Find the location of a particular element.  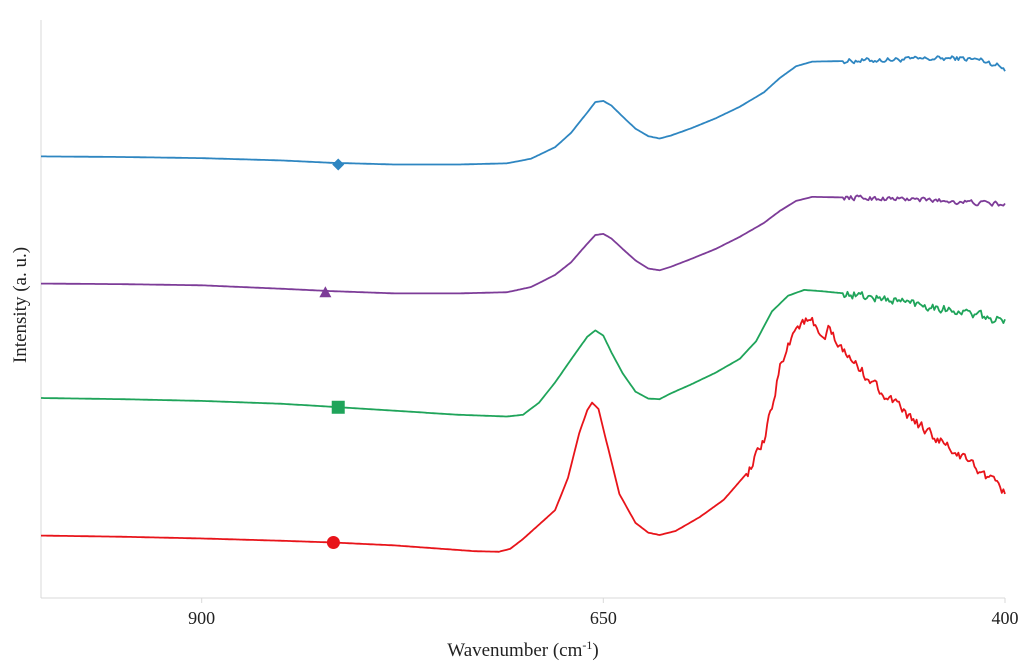

tick-layer: 900 650 400 is located at coordinates (603, 613).